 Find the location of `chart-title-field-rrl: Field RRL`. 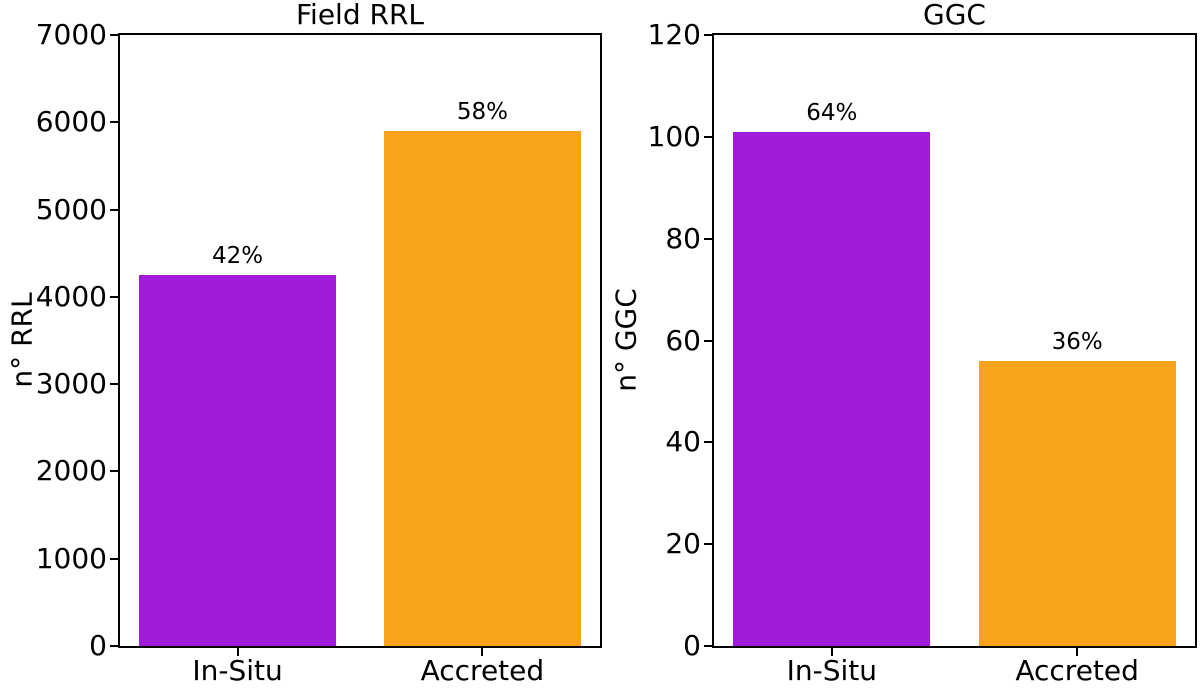

chart-title-field-rrl: Field RRL is located at coordinates (360, 15).